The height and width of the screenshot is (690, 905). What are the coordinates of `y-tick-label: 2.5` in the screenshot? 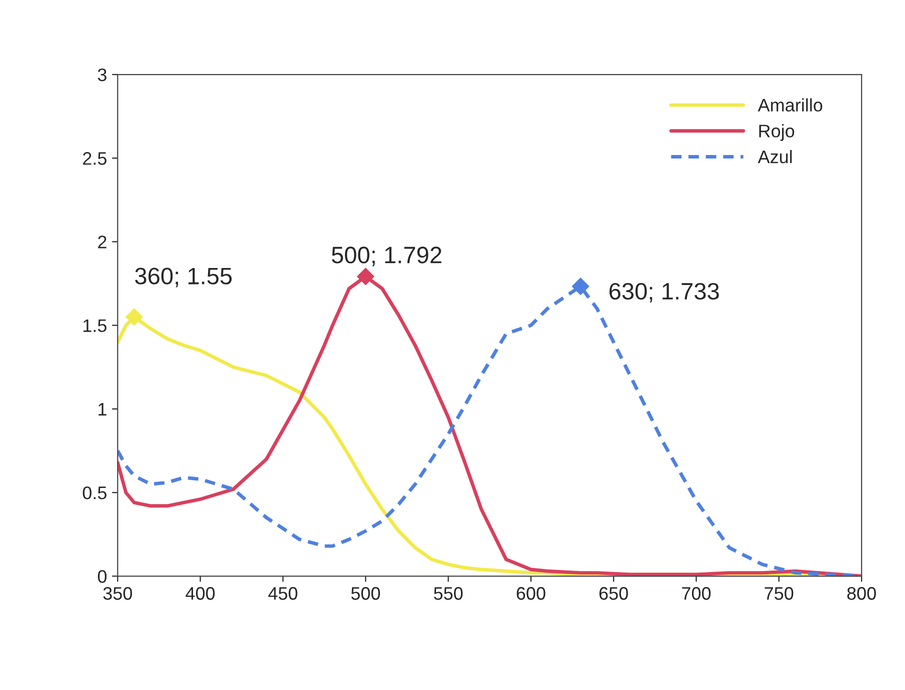 It's located at (94, 158).